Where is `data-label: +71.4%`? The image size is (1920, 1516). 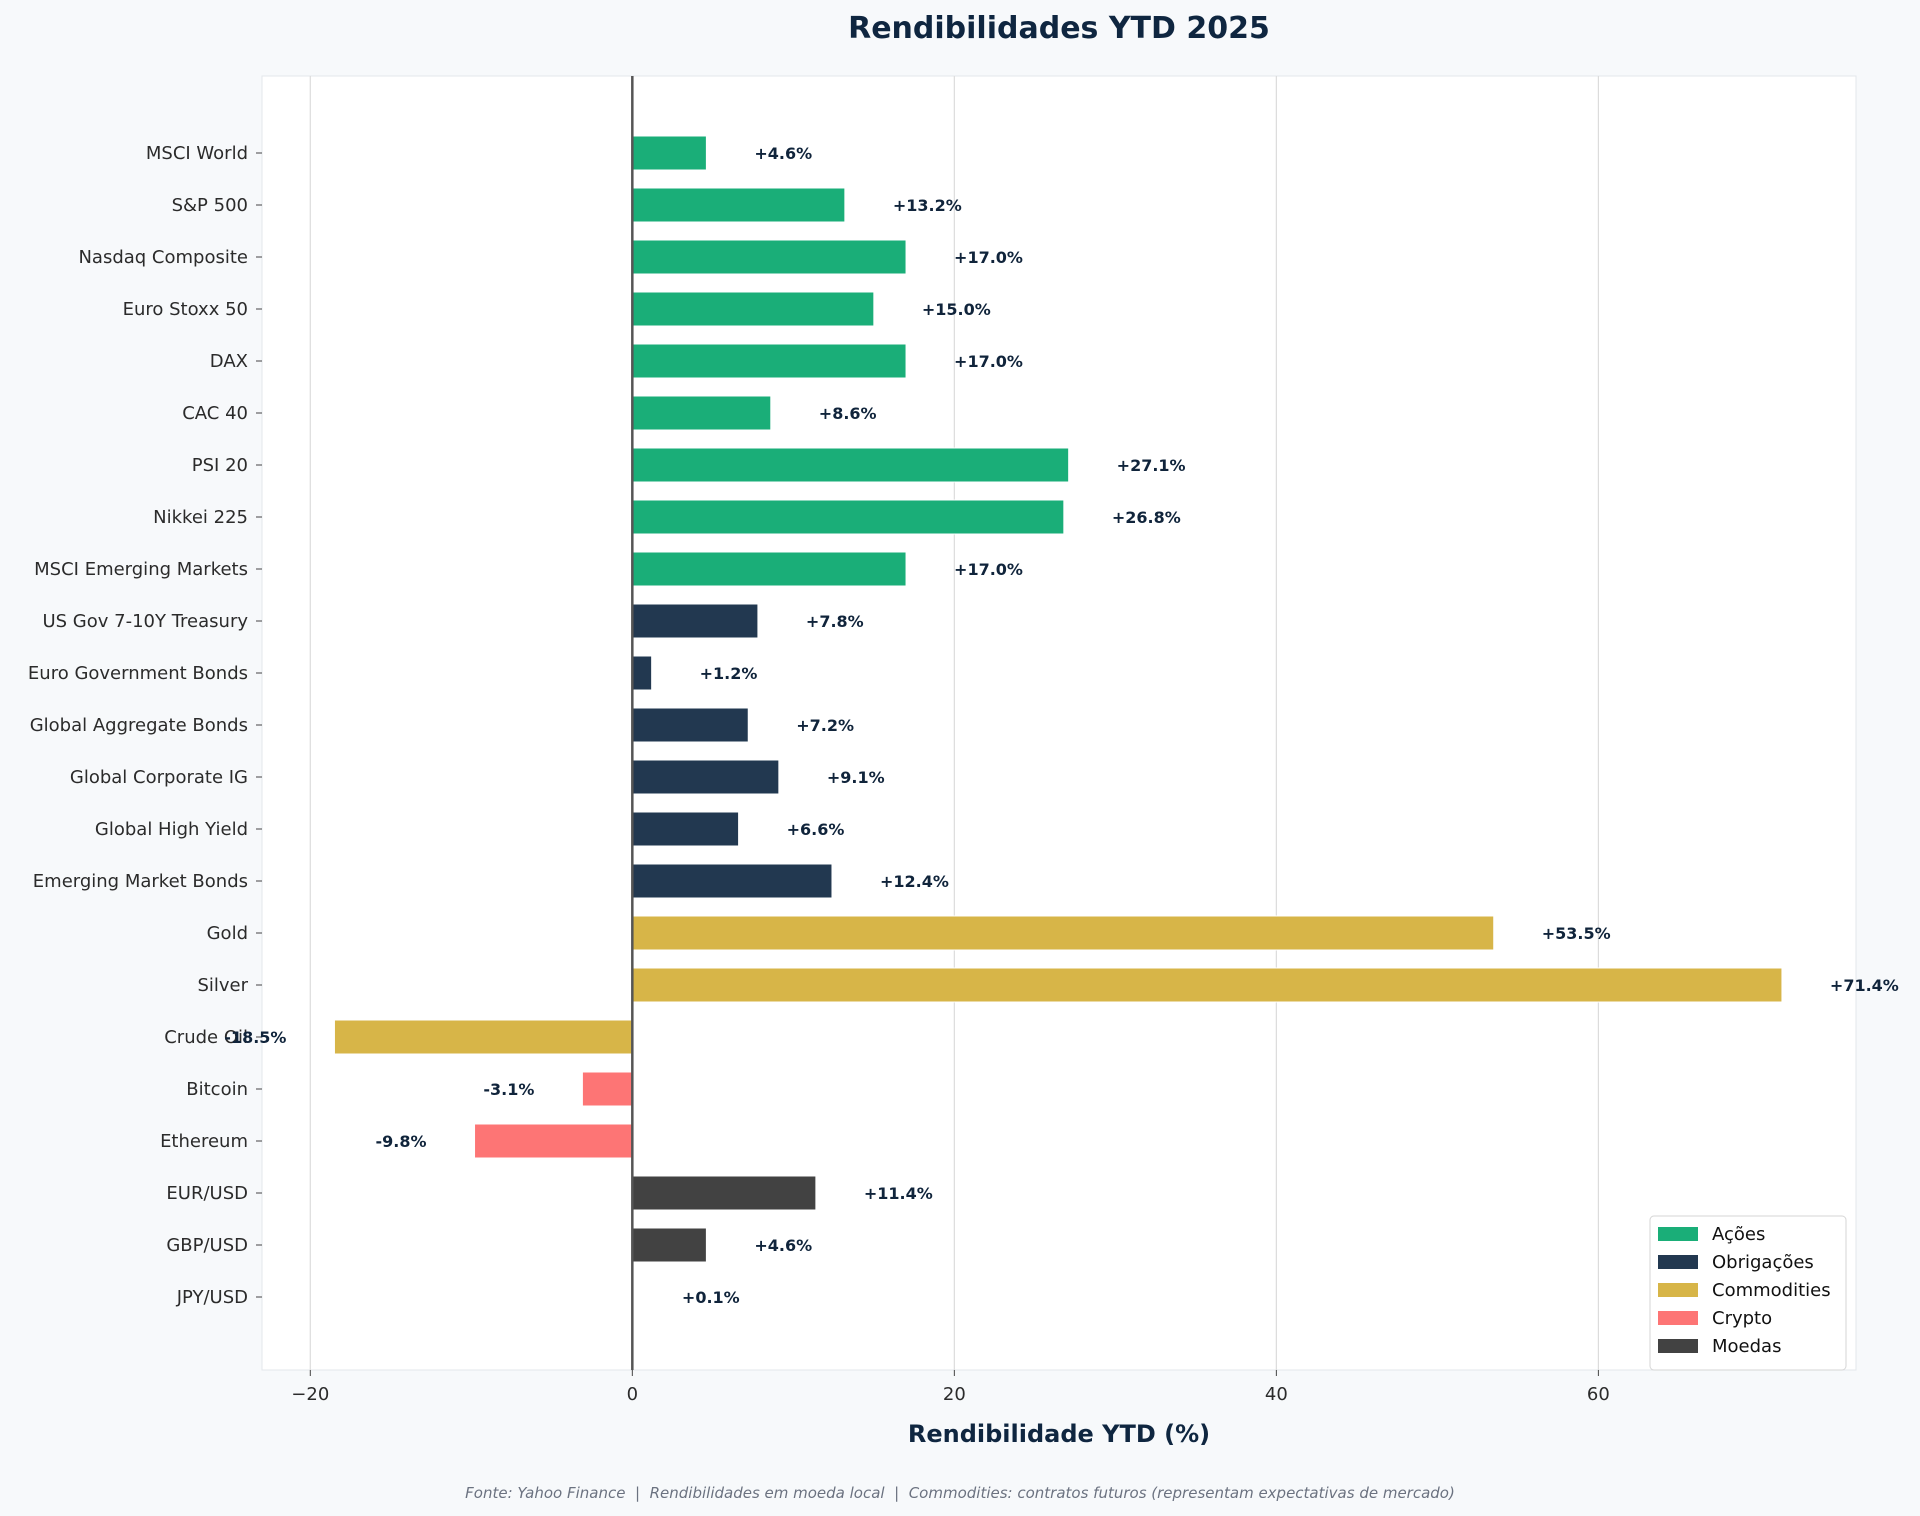
data-label: +71.4% is located at coordinates (1864, 985).